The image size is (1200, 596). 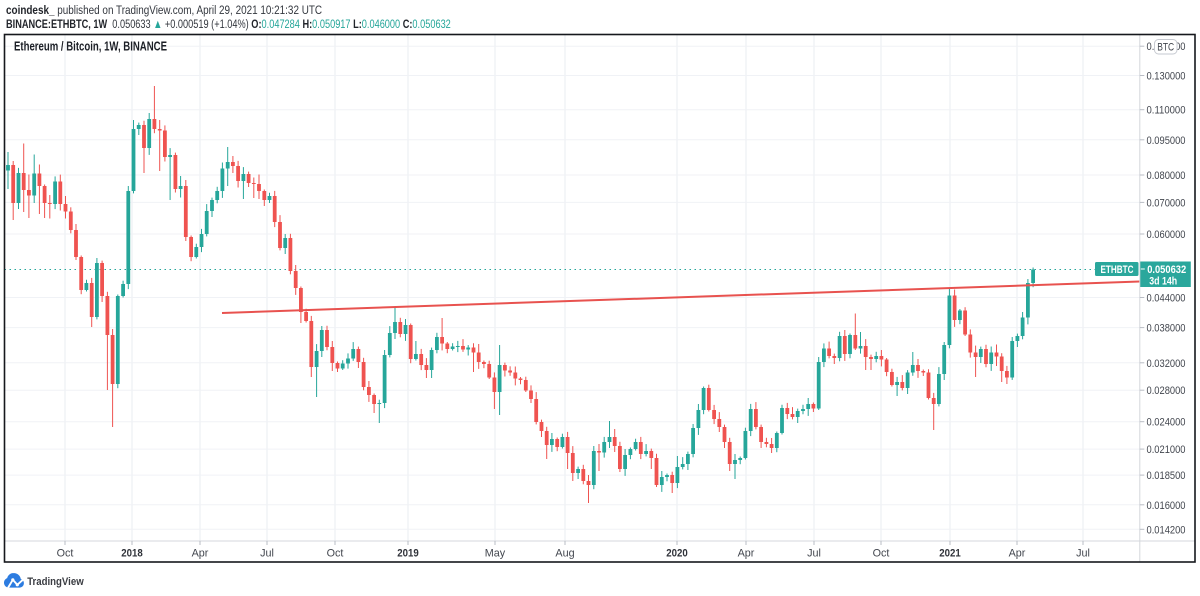 What do you see at coordinates (1166, 299) in the screenshot?
I see `svg-text: 0.044000` at bounding box center [1166, 299].